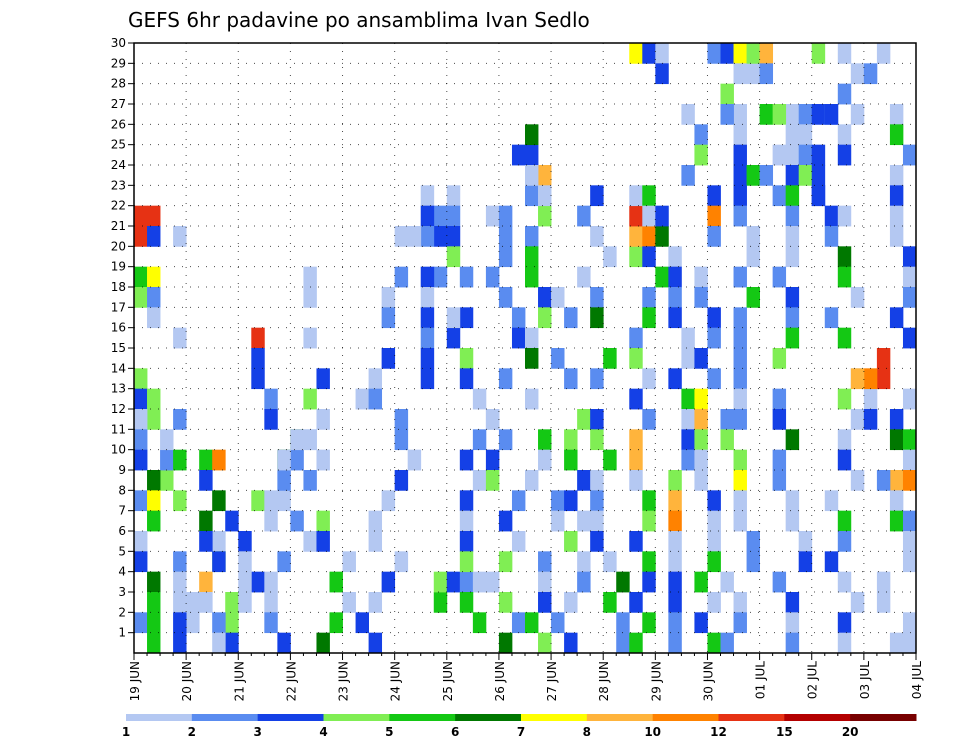  I want to click on colorbar-label-5: 5, so click(389, 732).